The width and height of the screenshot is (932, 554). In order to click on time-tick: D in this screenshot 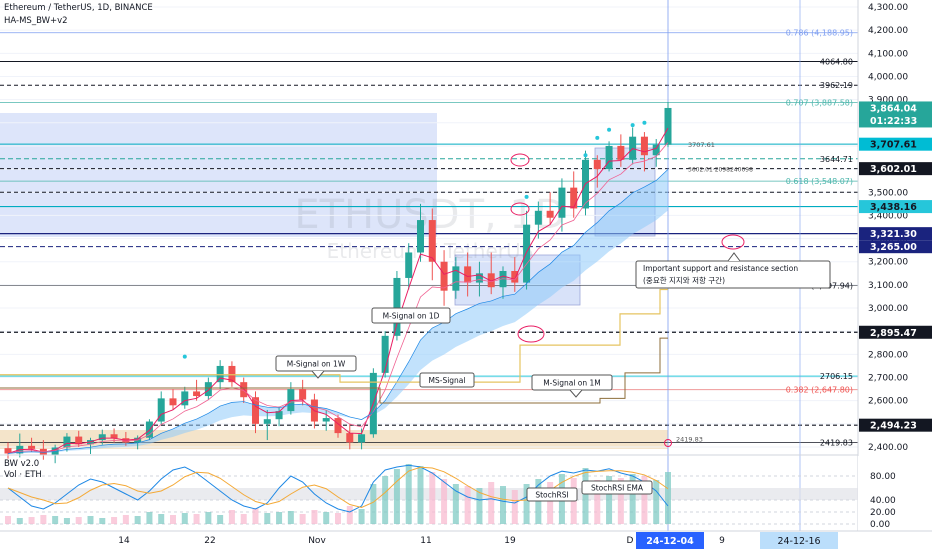, I will do `click(630, 541)`.